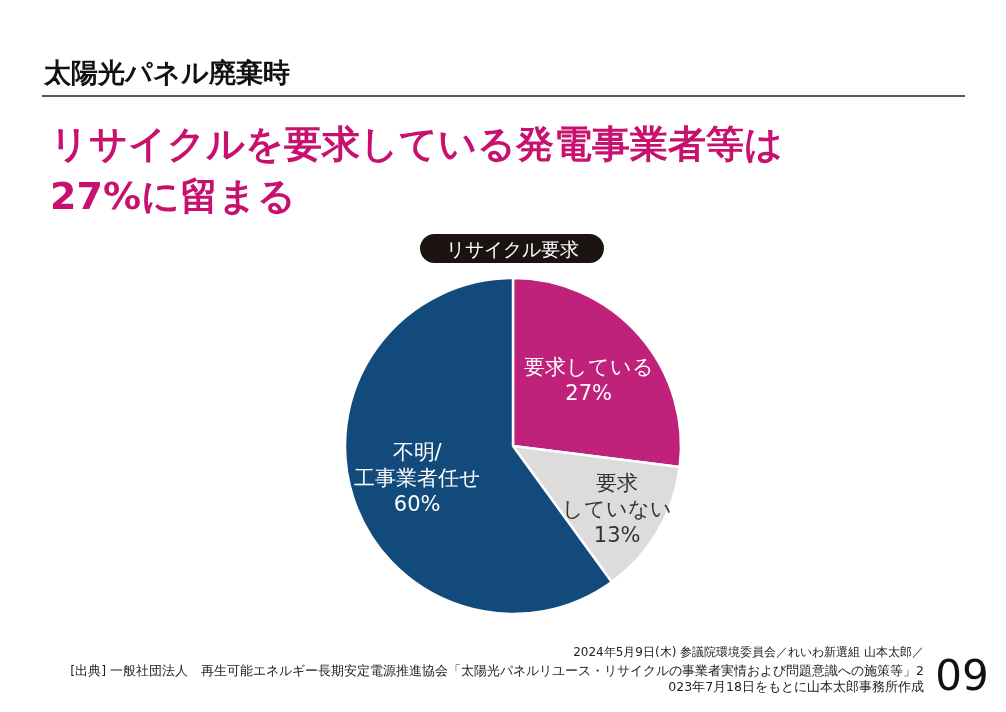 Image resolution: width=1006 pixels, height=712 pixels. Describe the element at coordinates (166, 72) in the screenshot. I see `chart-subtitle: 太陽光パネル廃棄時` at that location.